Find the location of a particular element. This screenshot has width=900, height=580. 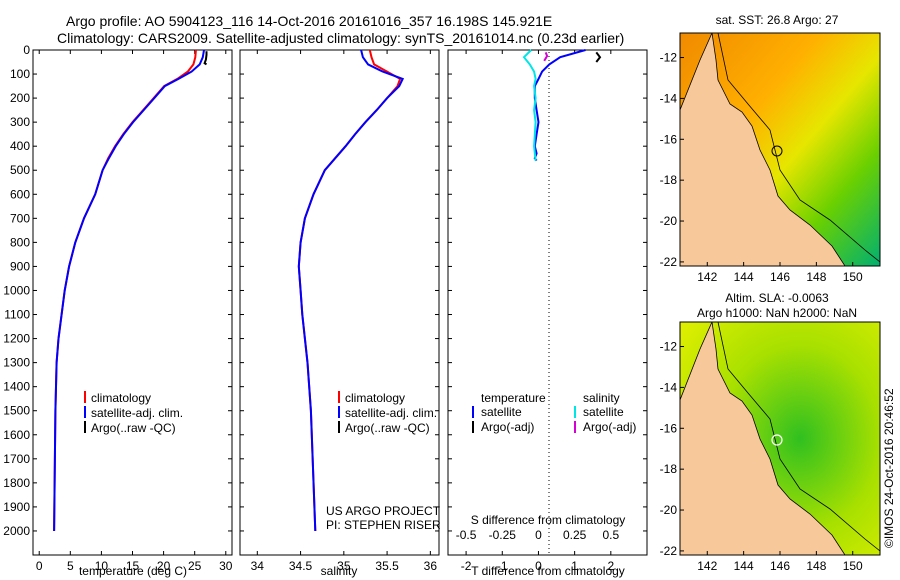

legend-t-satellite-label: satellite is located at coordinates (501, 412).